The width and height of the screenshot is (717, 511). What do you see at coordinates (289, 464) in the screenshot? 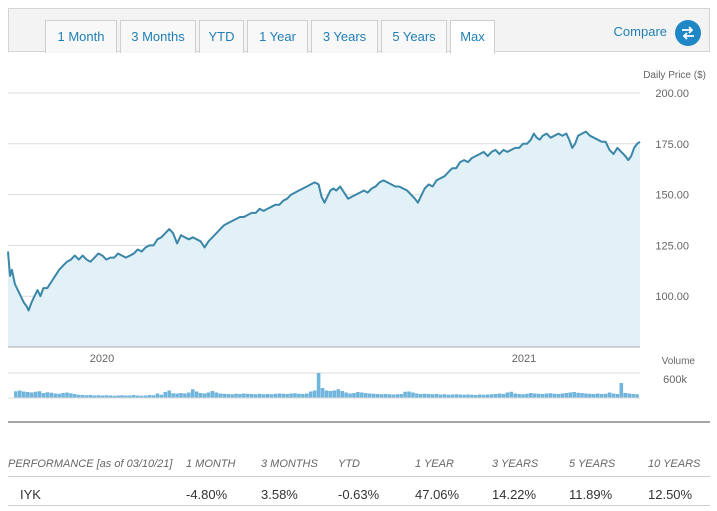
I see `col-3-months: 3 MONTHS` at bounding box center [289, 464].